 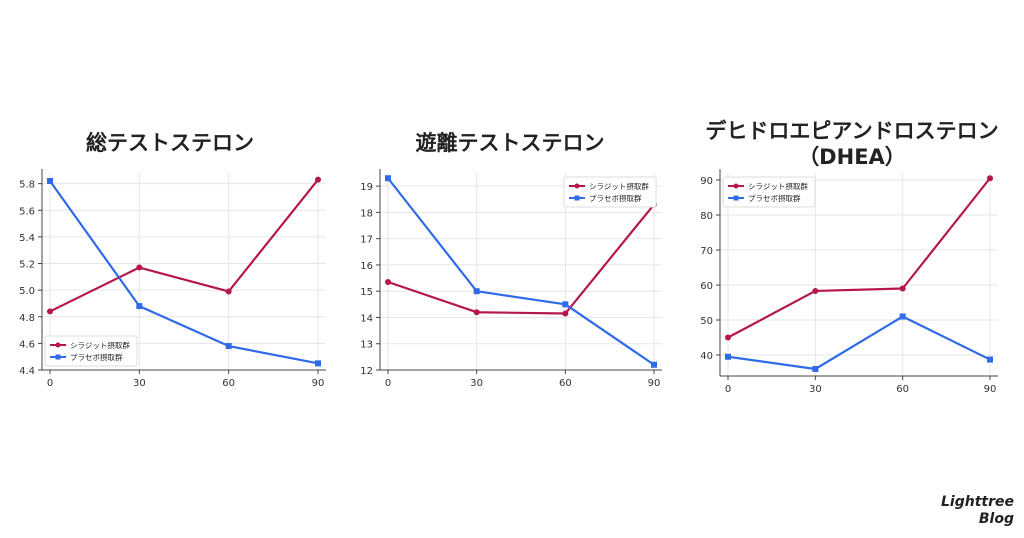 I want to click on y-tick-label: 70, so click(x=706, y=251).